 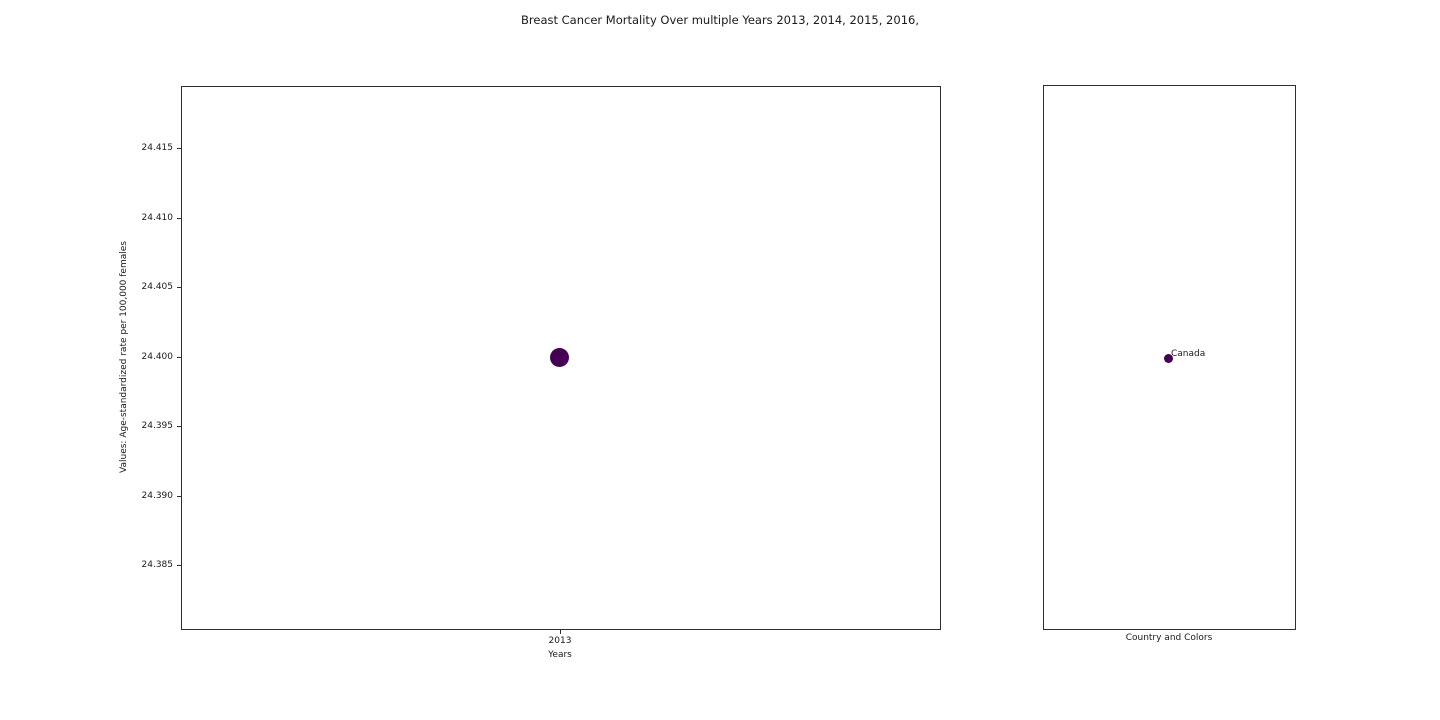 What do you see at coordinates (157, 565) in the screenshot?
I see `y-tick-label: 24.385` at bounding box center [157, 565].